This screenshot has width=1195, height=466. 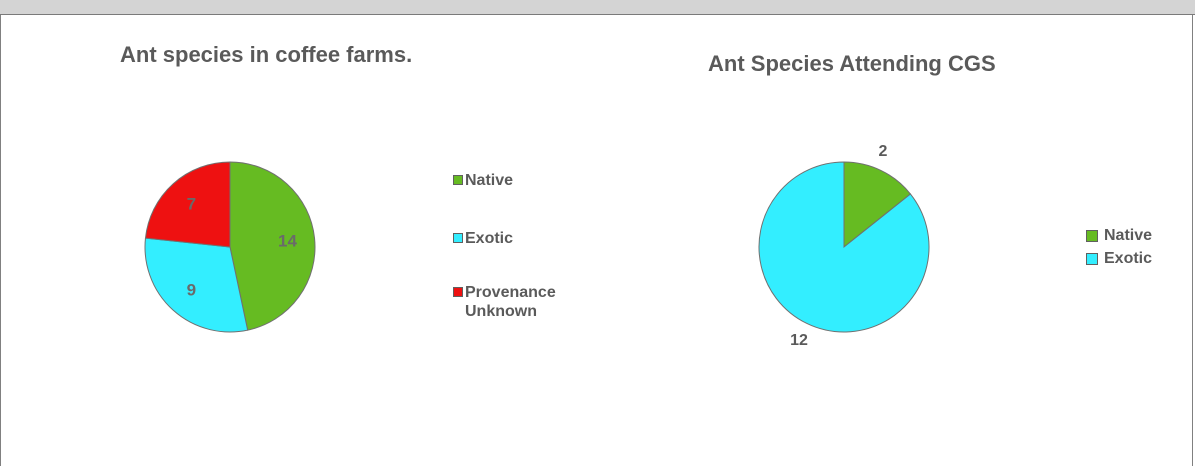 I want to click on data-label-native: 14, so click(x=287, y=240).